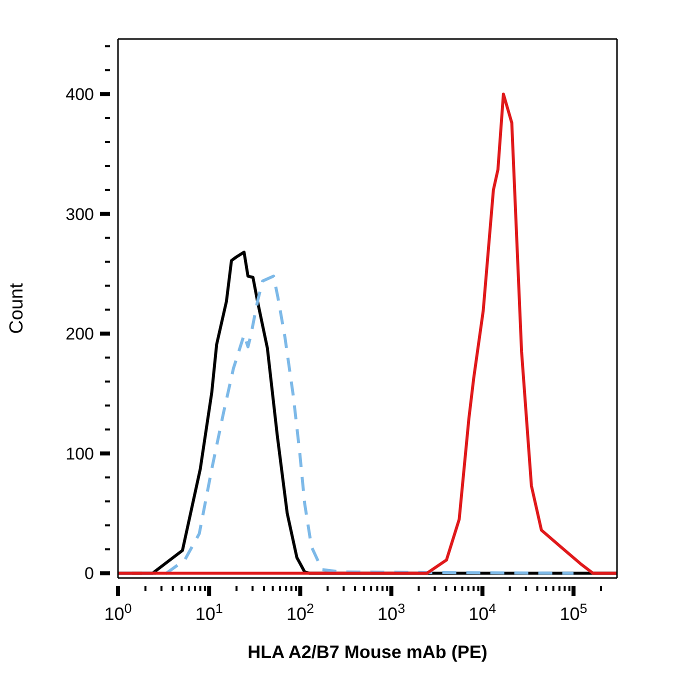 Image resolution: width=700 pixels, height=700 pixels. I want to click on y-tick-label: 300, so click(80, 214).